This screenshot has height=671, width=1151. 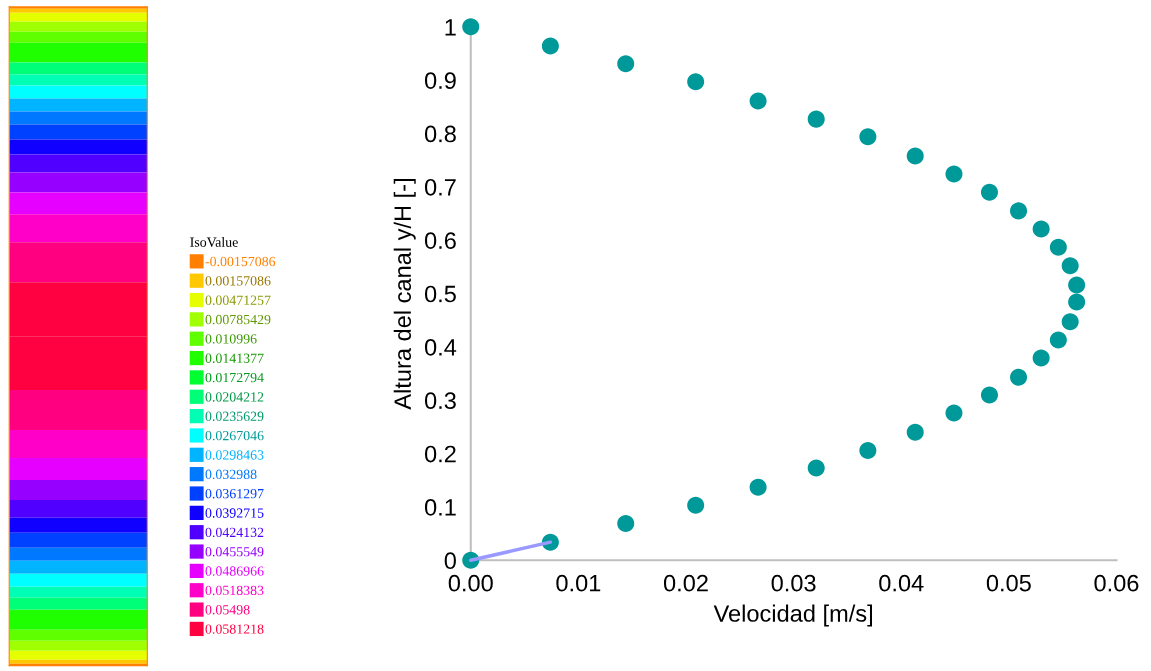 What do you see at coordinates (440, 187) in the screenshot?
I see `y-tick-label: 0.7` at bounding box center [440, 187].